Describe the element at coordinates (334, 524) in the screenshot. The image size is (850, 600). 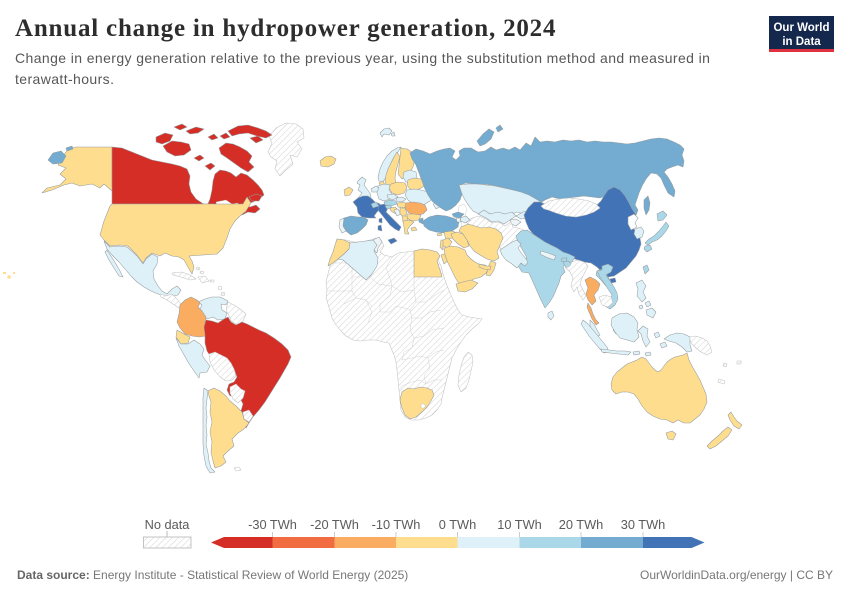
I see `svg-text: -20 TWh` at that location.